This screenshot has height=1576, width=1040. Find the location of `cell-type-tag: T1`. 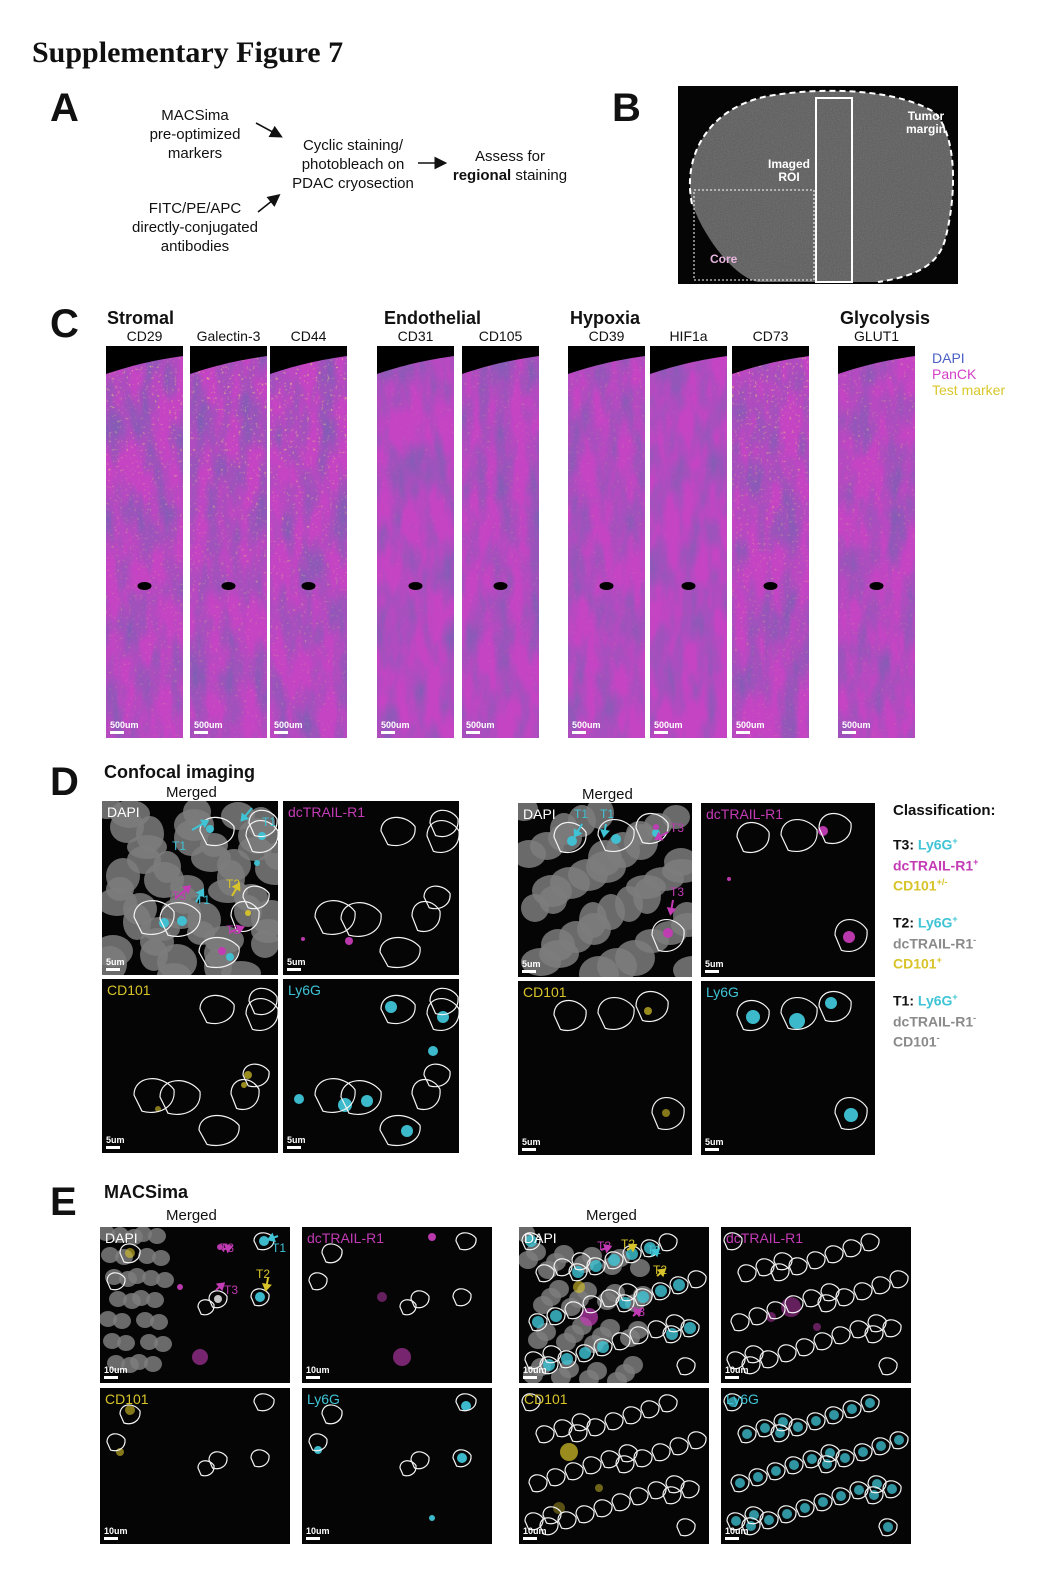

cell-type-tag: T1 is located at coordinates (179, 846).